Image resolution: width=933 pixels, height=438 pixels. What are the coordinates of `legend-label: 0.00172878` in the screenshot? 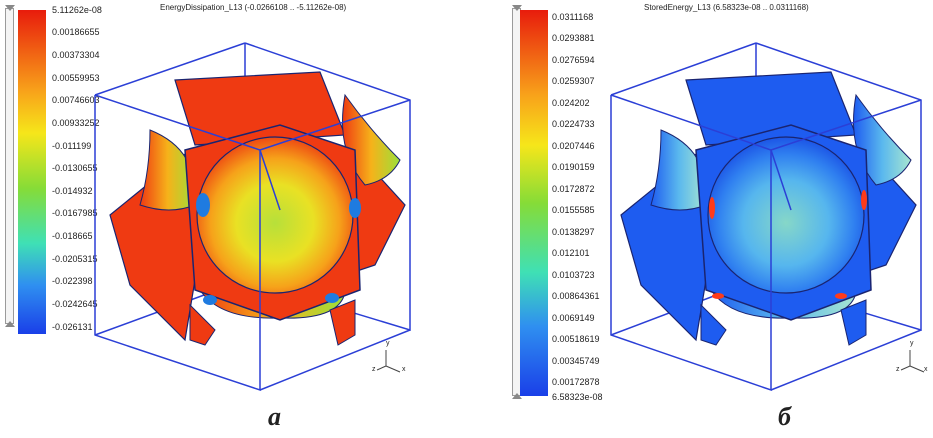 It's located at (576, 382).